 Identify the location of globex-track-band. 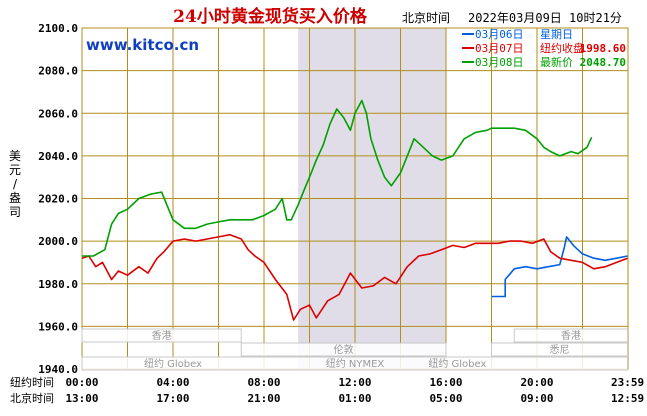
(355, 363).